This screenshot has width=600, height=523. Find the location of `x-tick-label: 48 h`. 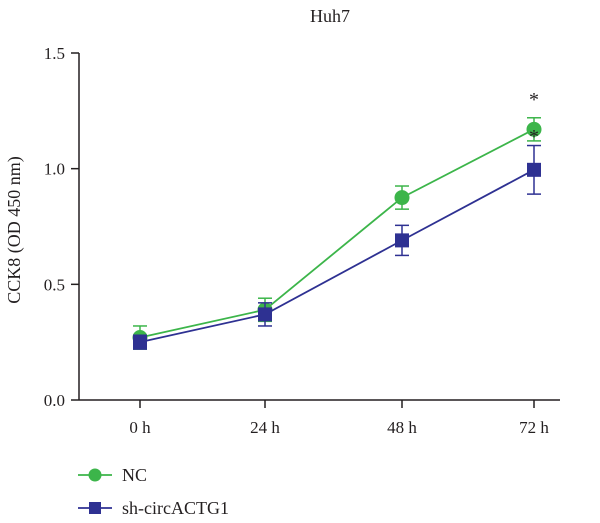

x-tick-label: 48 h is located at coordinates (402, 427).